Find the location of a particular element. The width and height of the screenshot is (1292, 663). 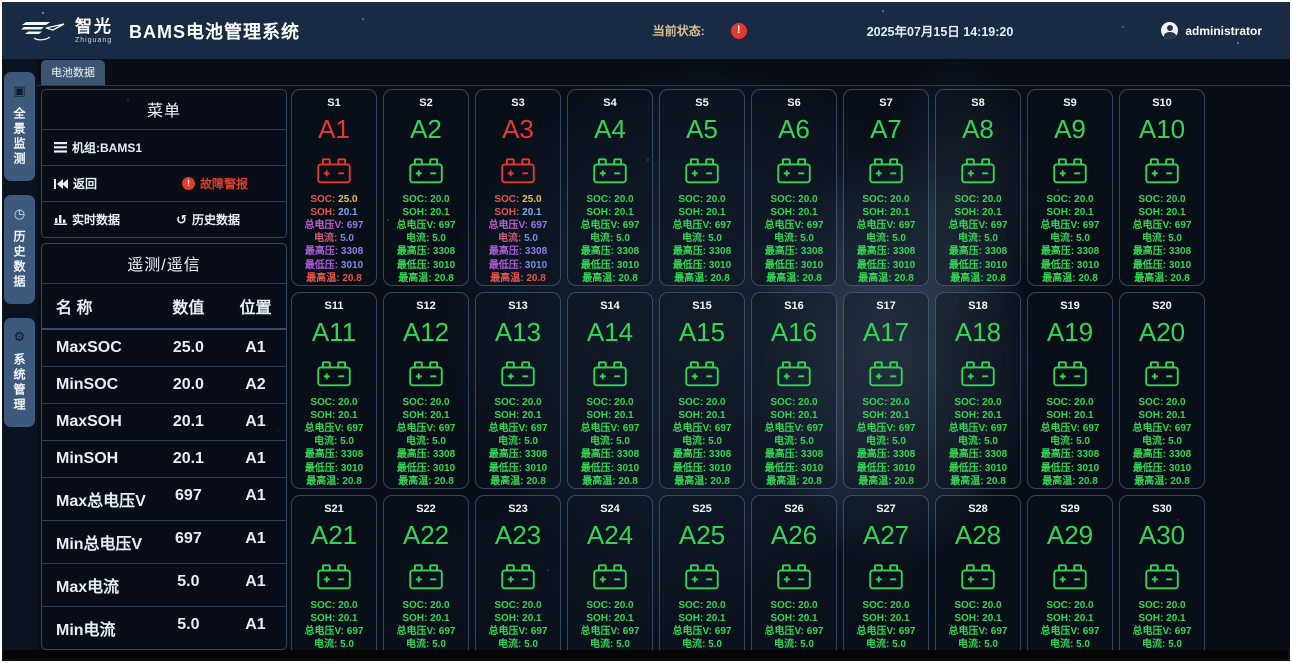

metric-label: 最高温: is located at coordinates (692, 278).